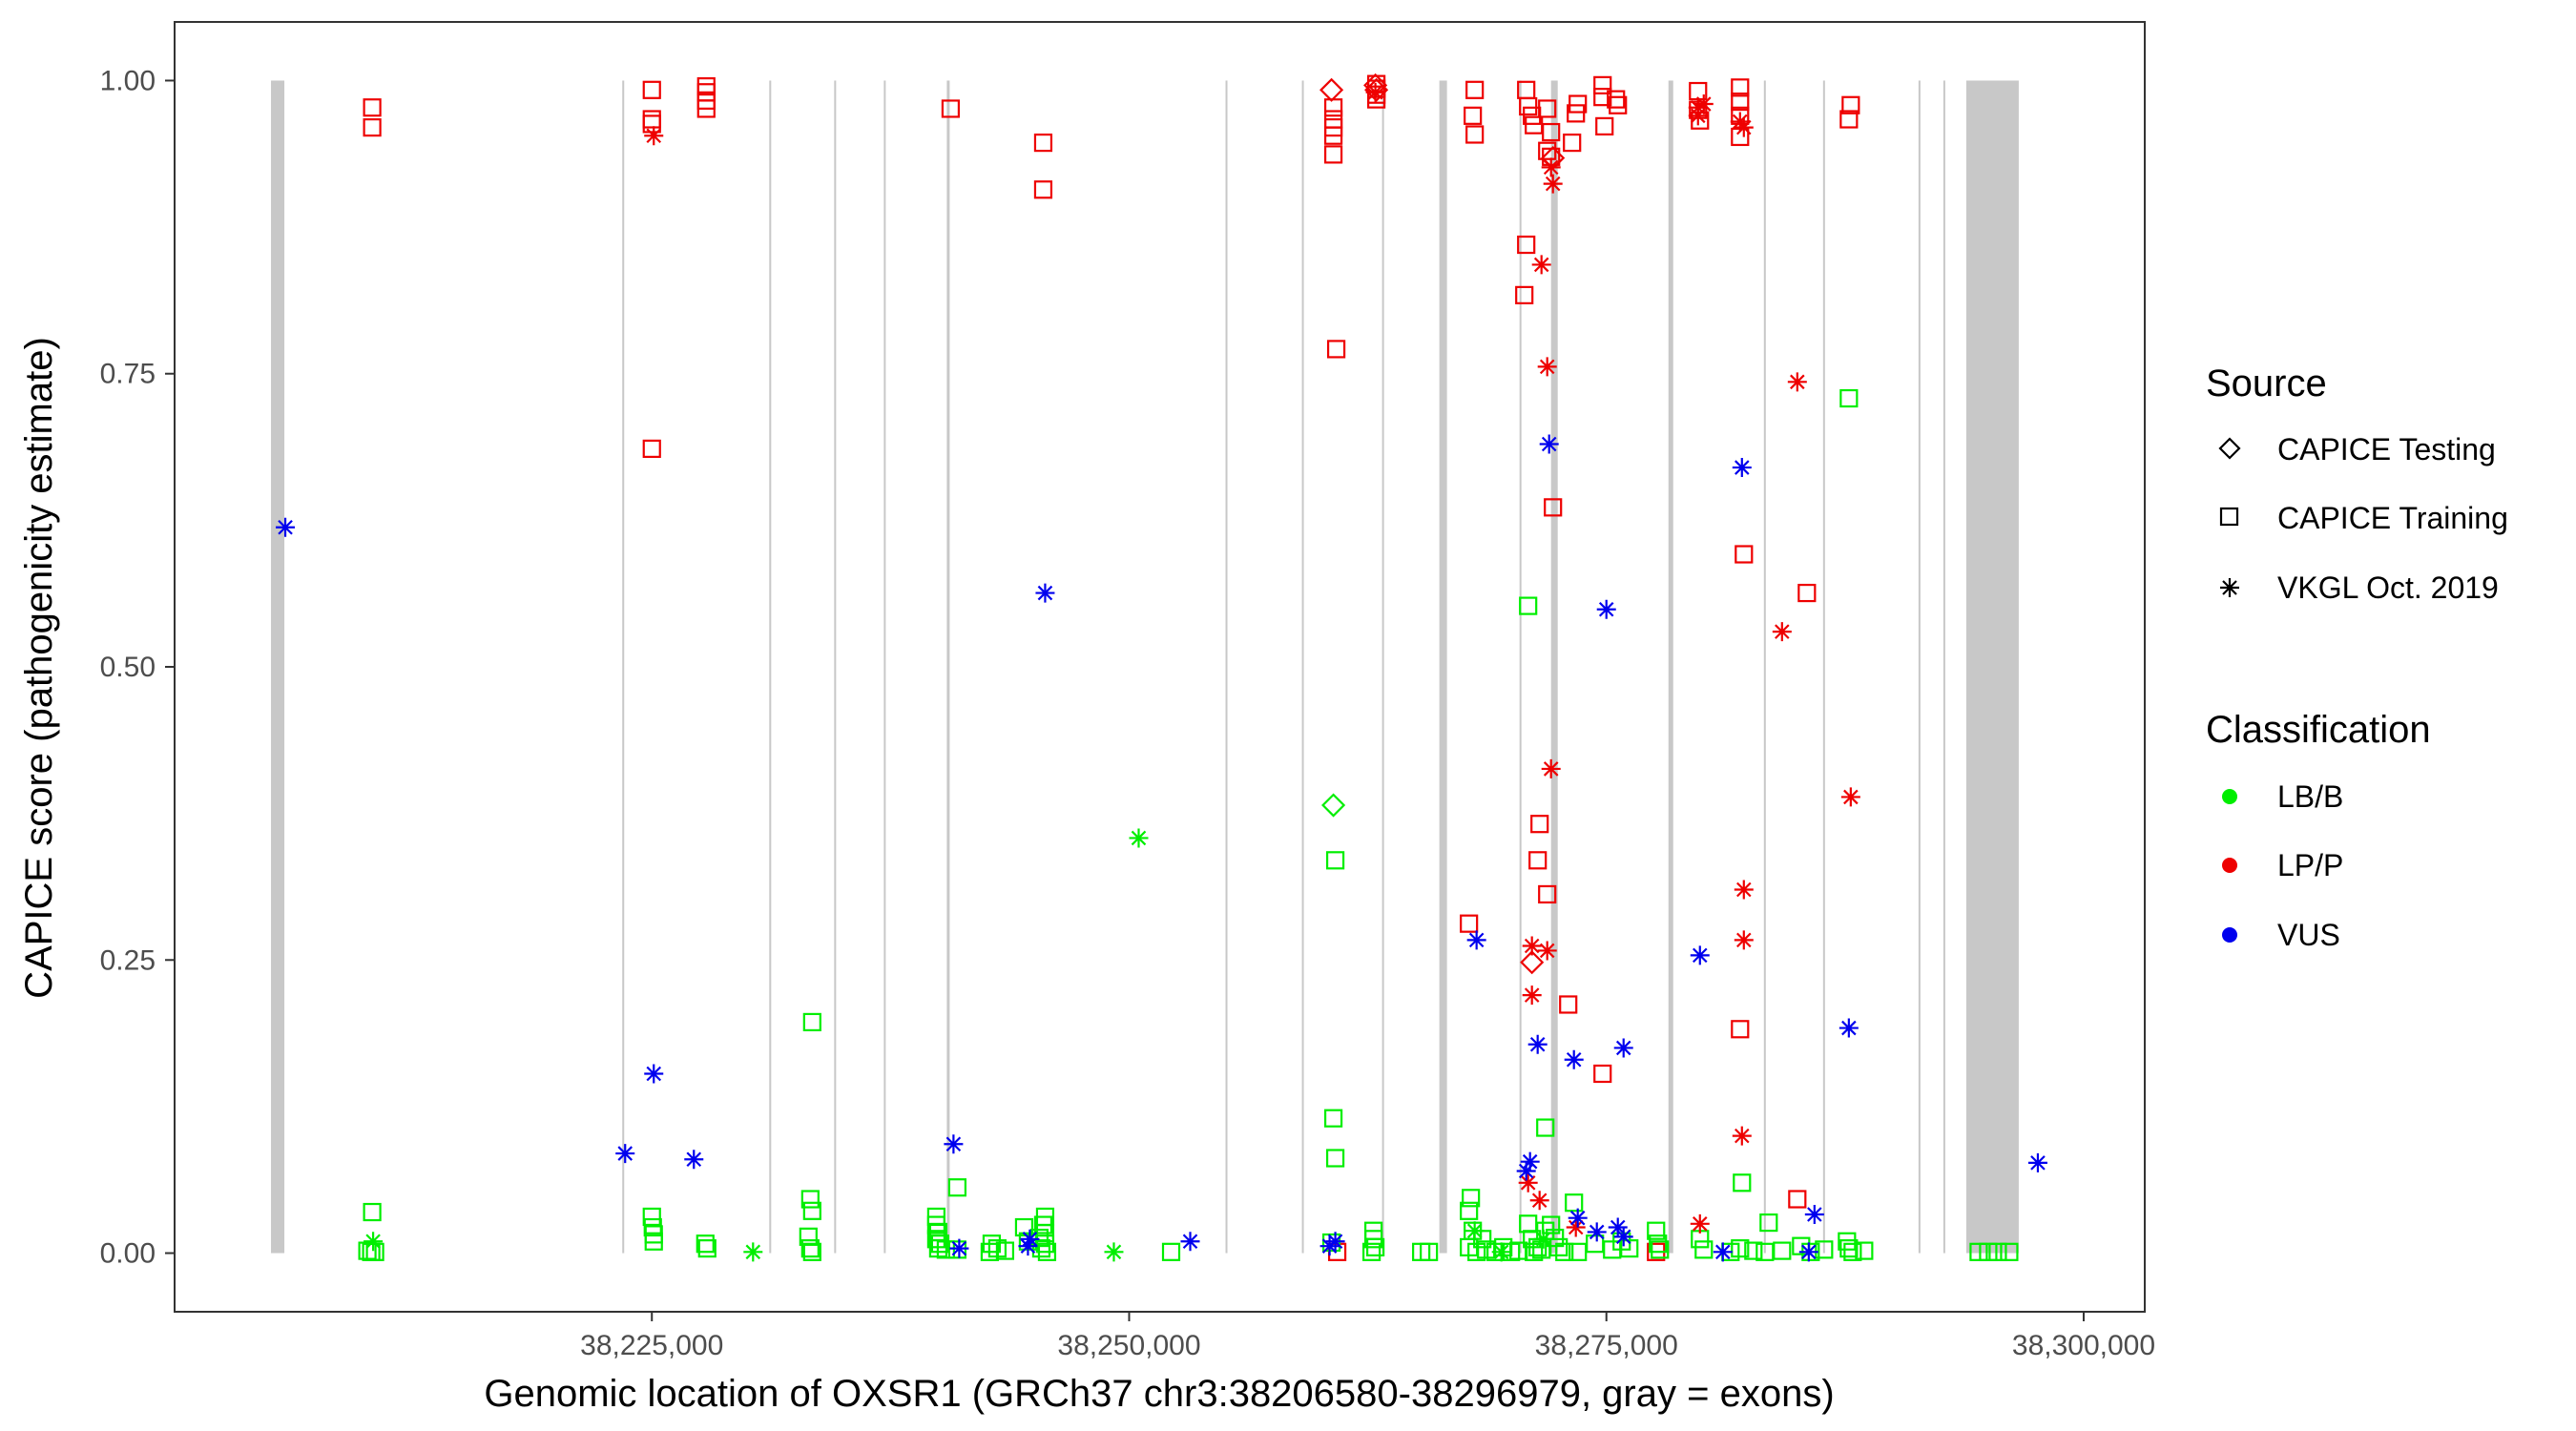 The height and width of the screenshot is (1431, 2576). What do you see at coordinates (2359, 587) in the screenshot?
I see `legend-item-vkgl: VKGL Oct. 2019` at bounding box center [2359, 587].